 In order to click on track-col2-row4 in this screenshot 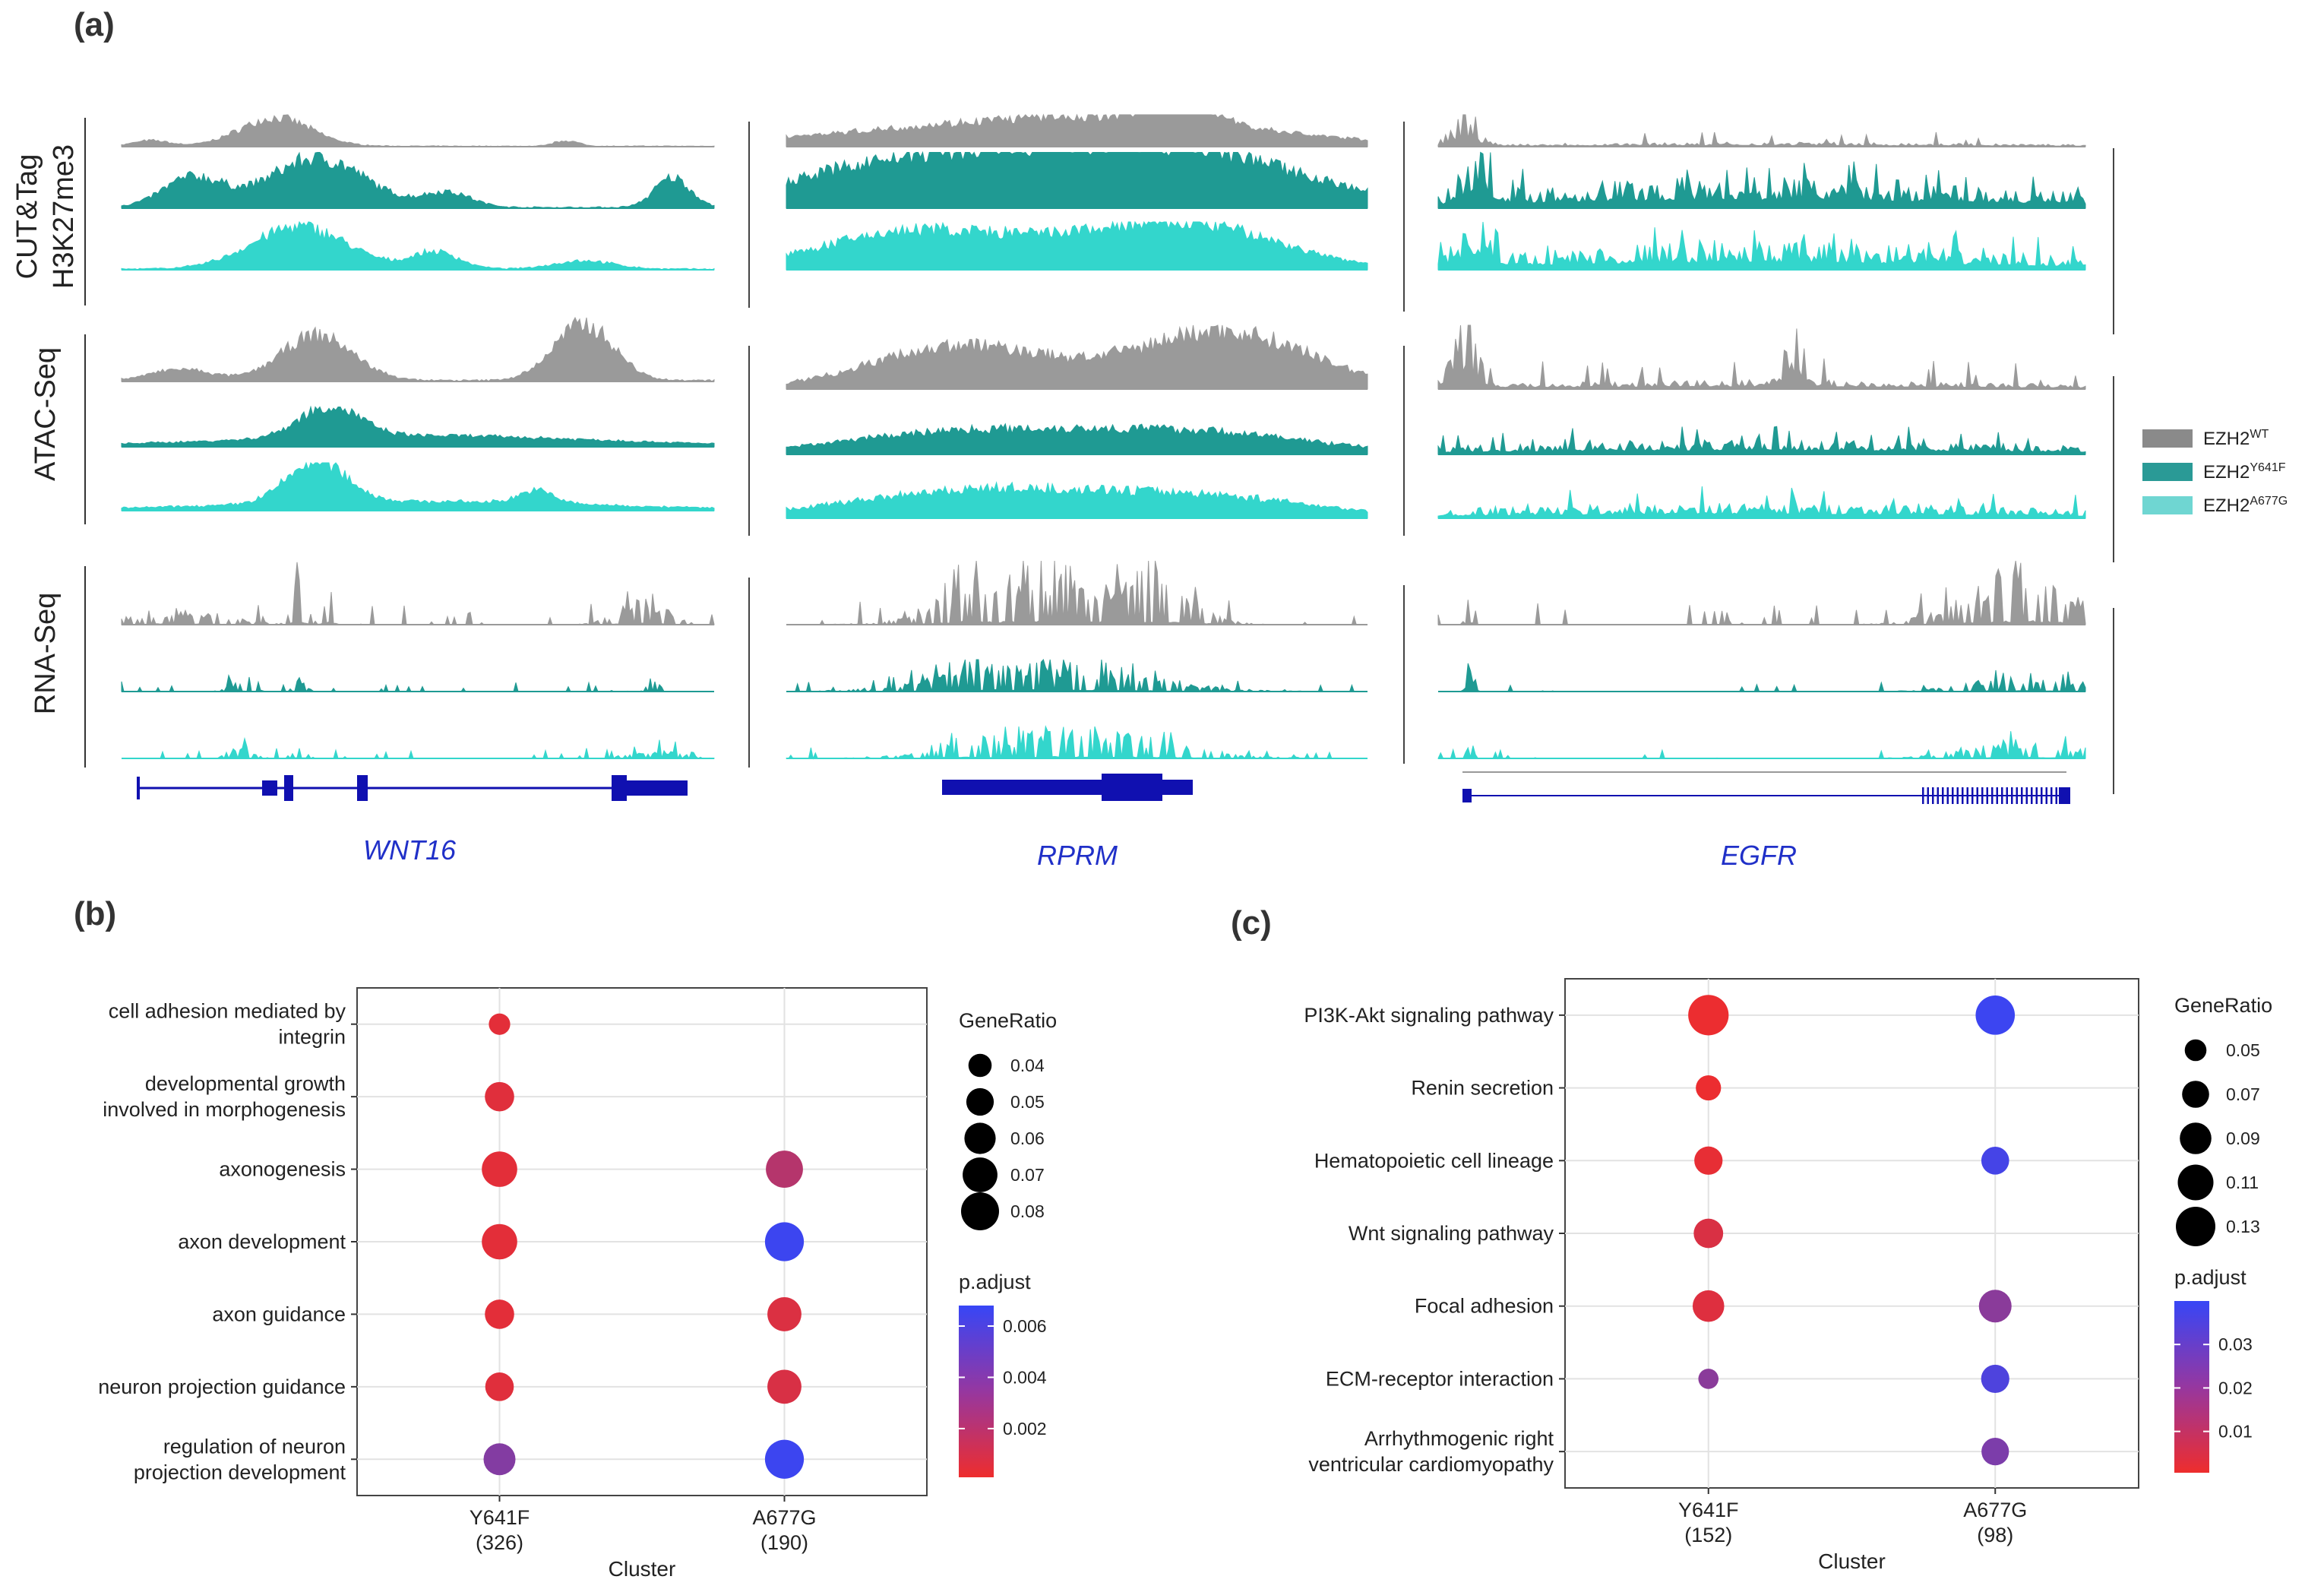, I will do `click(1761, 440)`.